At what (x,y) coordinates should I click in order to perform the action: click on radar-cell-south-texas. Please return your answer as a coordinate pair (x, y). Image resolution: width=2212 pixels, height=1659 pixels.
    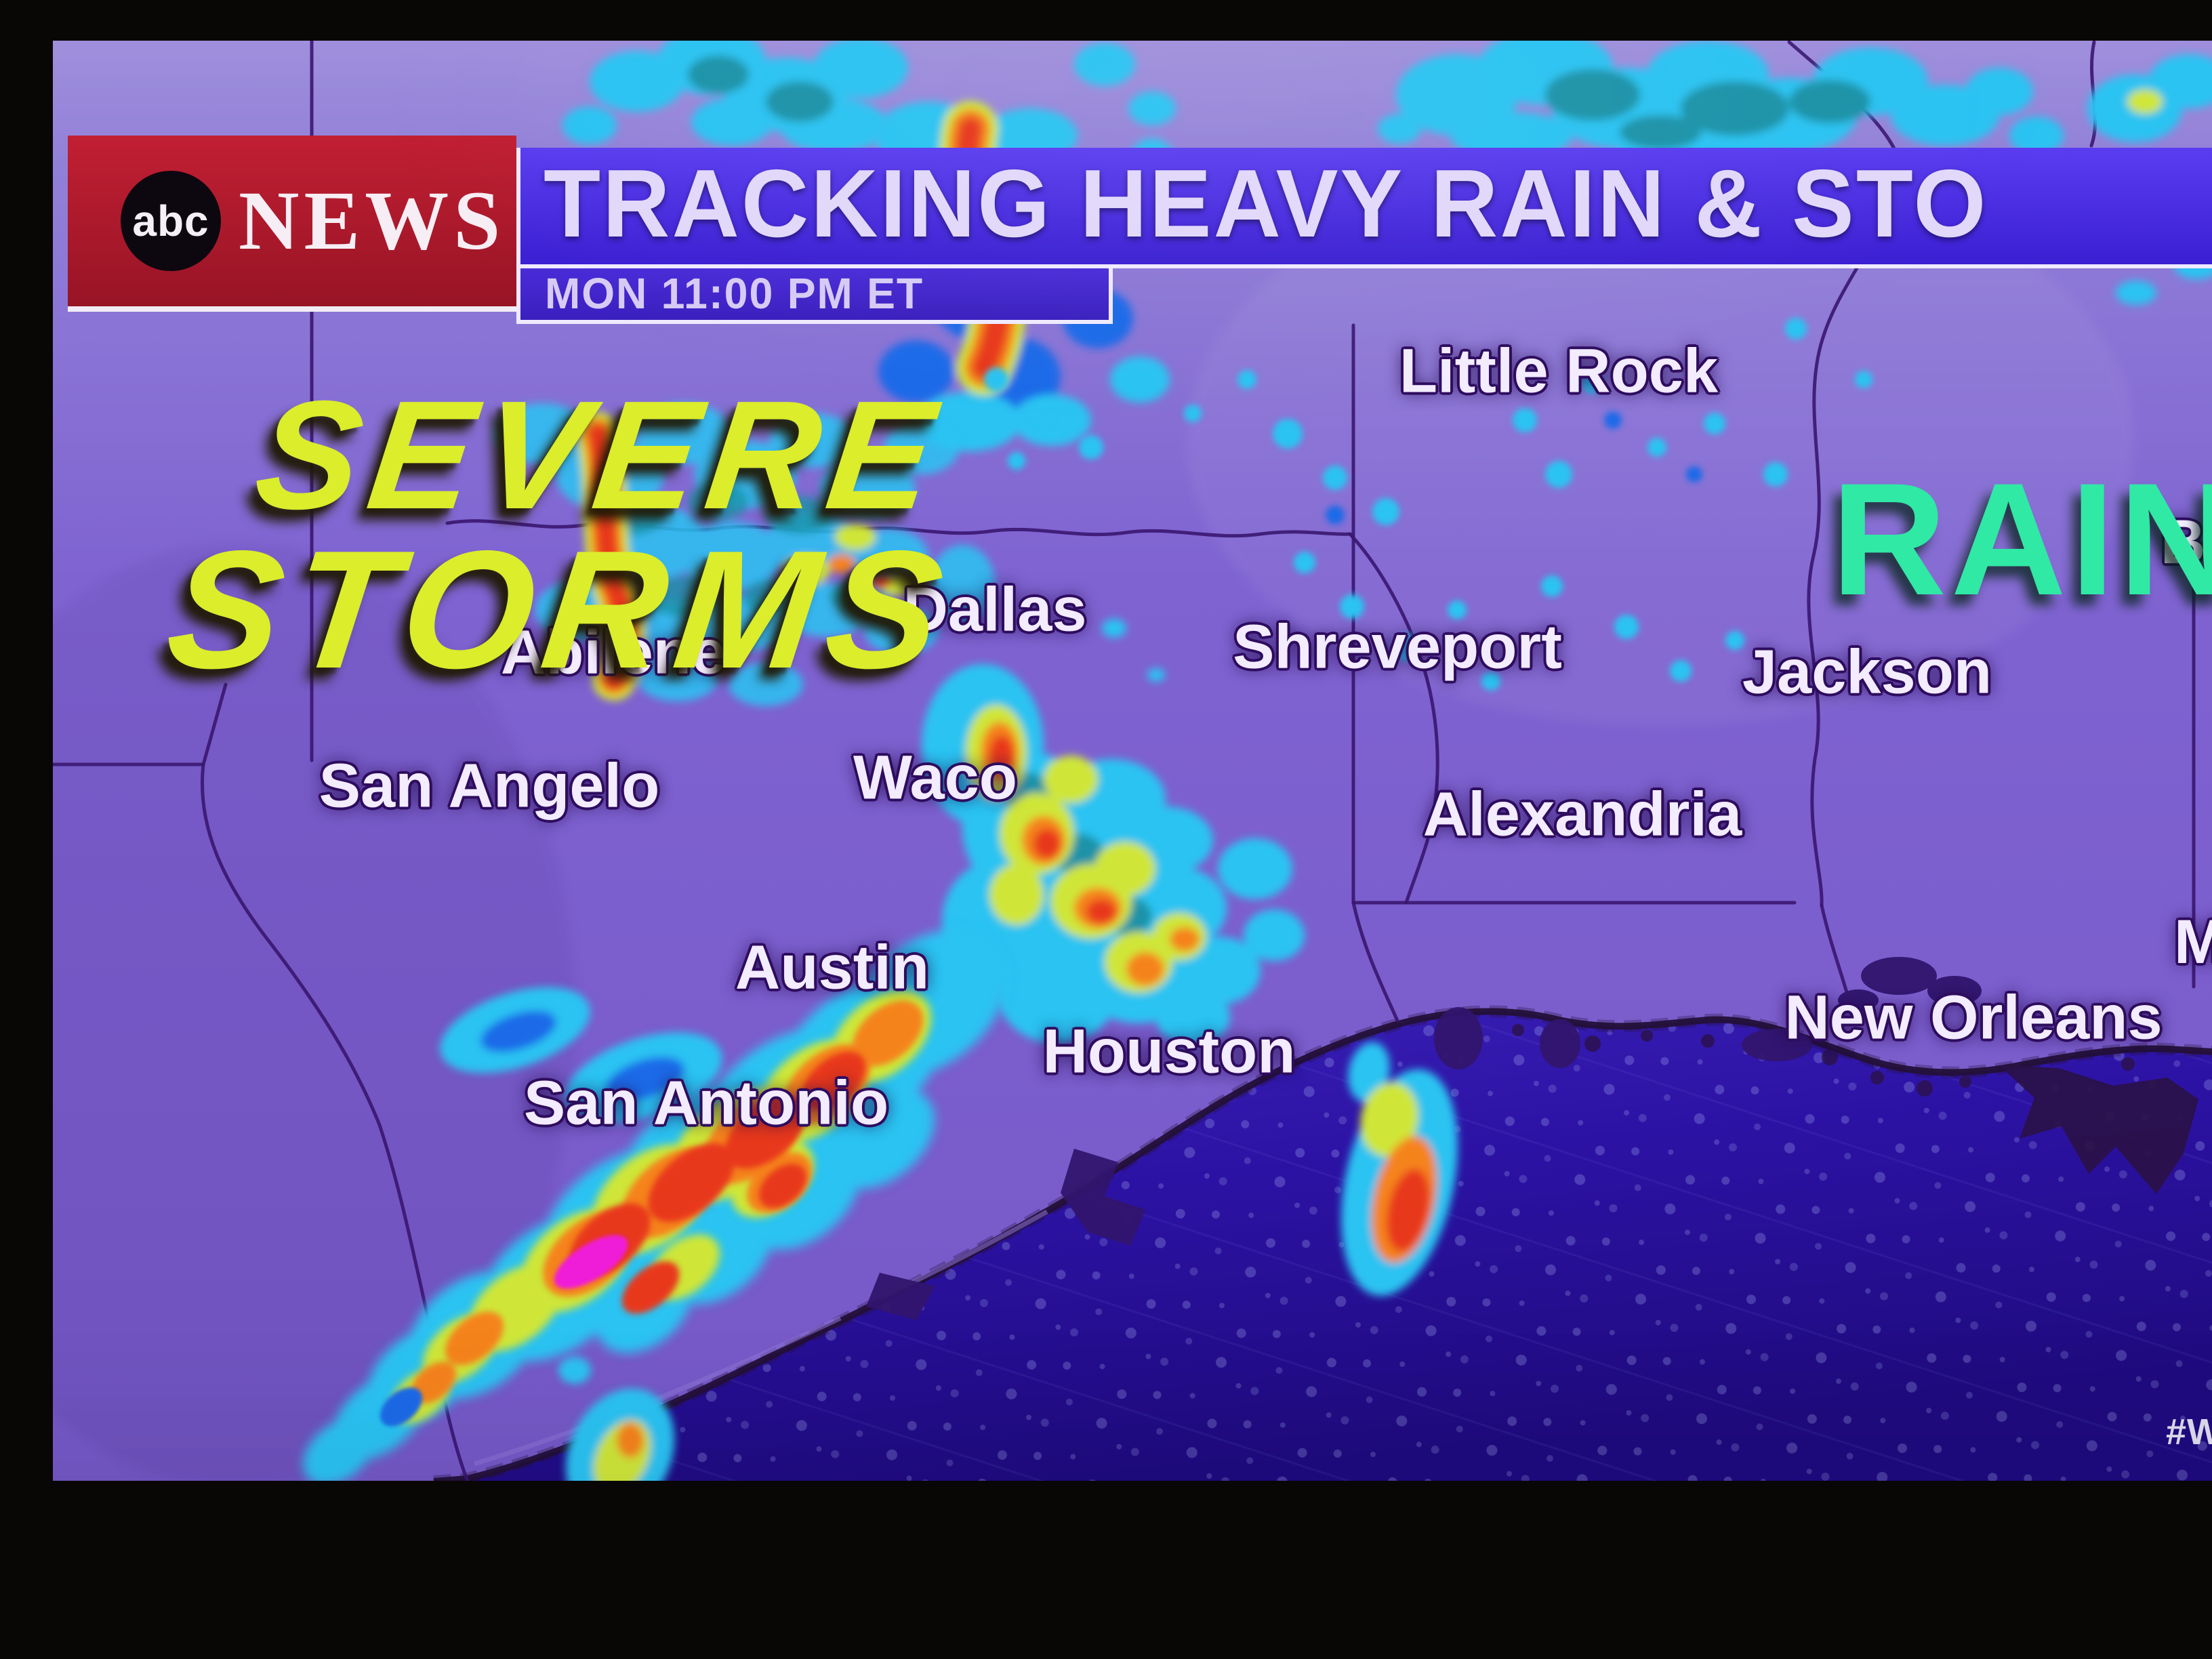
    Looking at the image, I should click on (616, 1419).